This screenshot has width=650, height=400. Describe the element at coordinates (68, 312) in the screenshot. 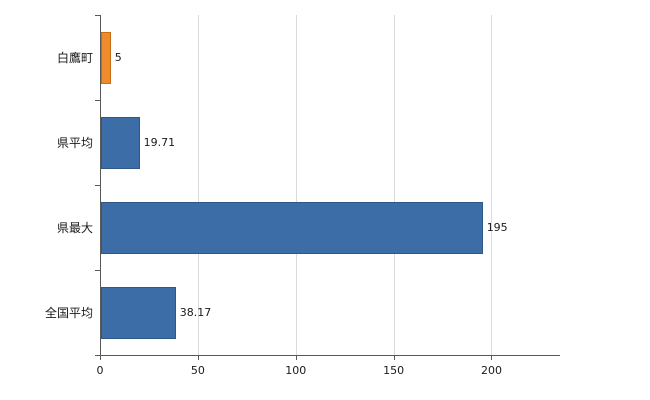

I see `category-label: 全国平均` at that location.